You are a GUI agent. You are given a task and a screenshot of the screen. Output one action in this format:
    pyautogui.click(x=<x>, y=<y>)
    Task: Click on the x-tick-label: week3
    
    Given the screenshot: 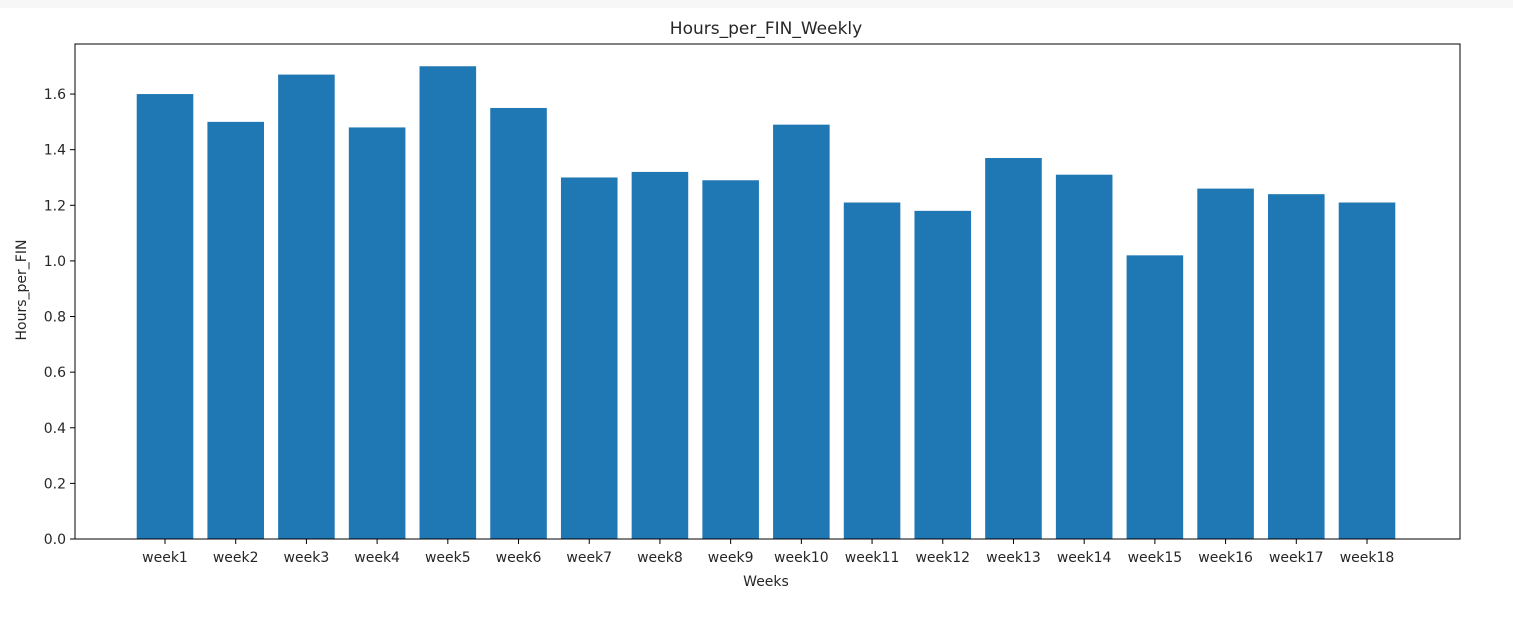 What is the action you would take?
    pyautogui.click(x=307, y=558)
    